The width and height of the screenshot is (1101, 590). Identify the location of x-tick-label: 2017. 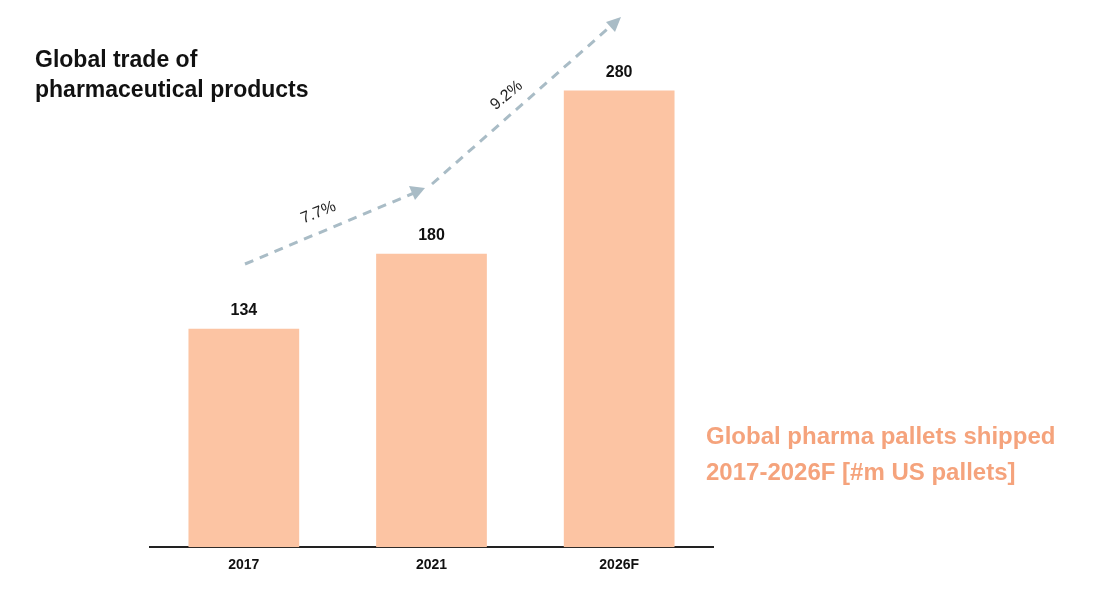
(244, 564).